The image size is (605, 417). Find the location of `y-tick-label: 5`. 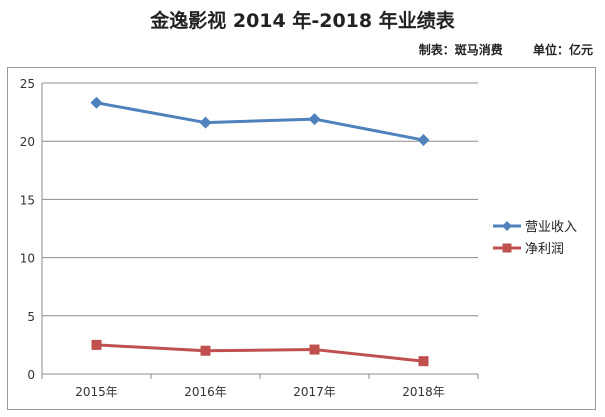

y-tick-label: 5 is located at coordinates (31, 317).